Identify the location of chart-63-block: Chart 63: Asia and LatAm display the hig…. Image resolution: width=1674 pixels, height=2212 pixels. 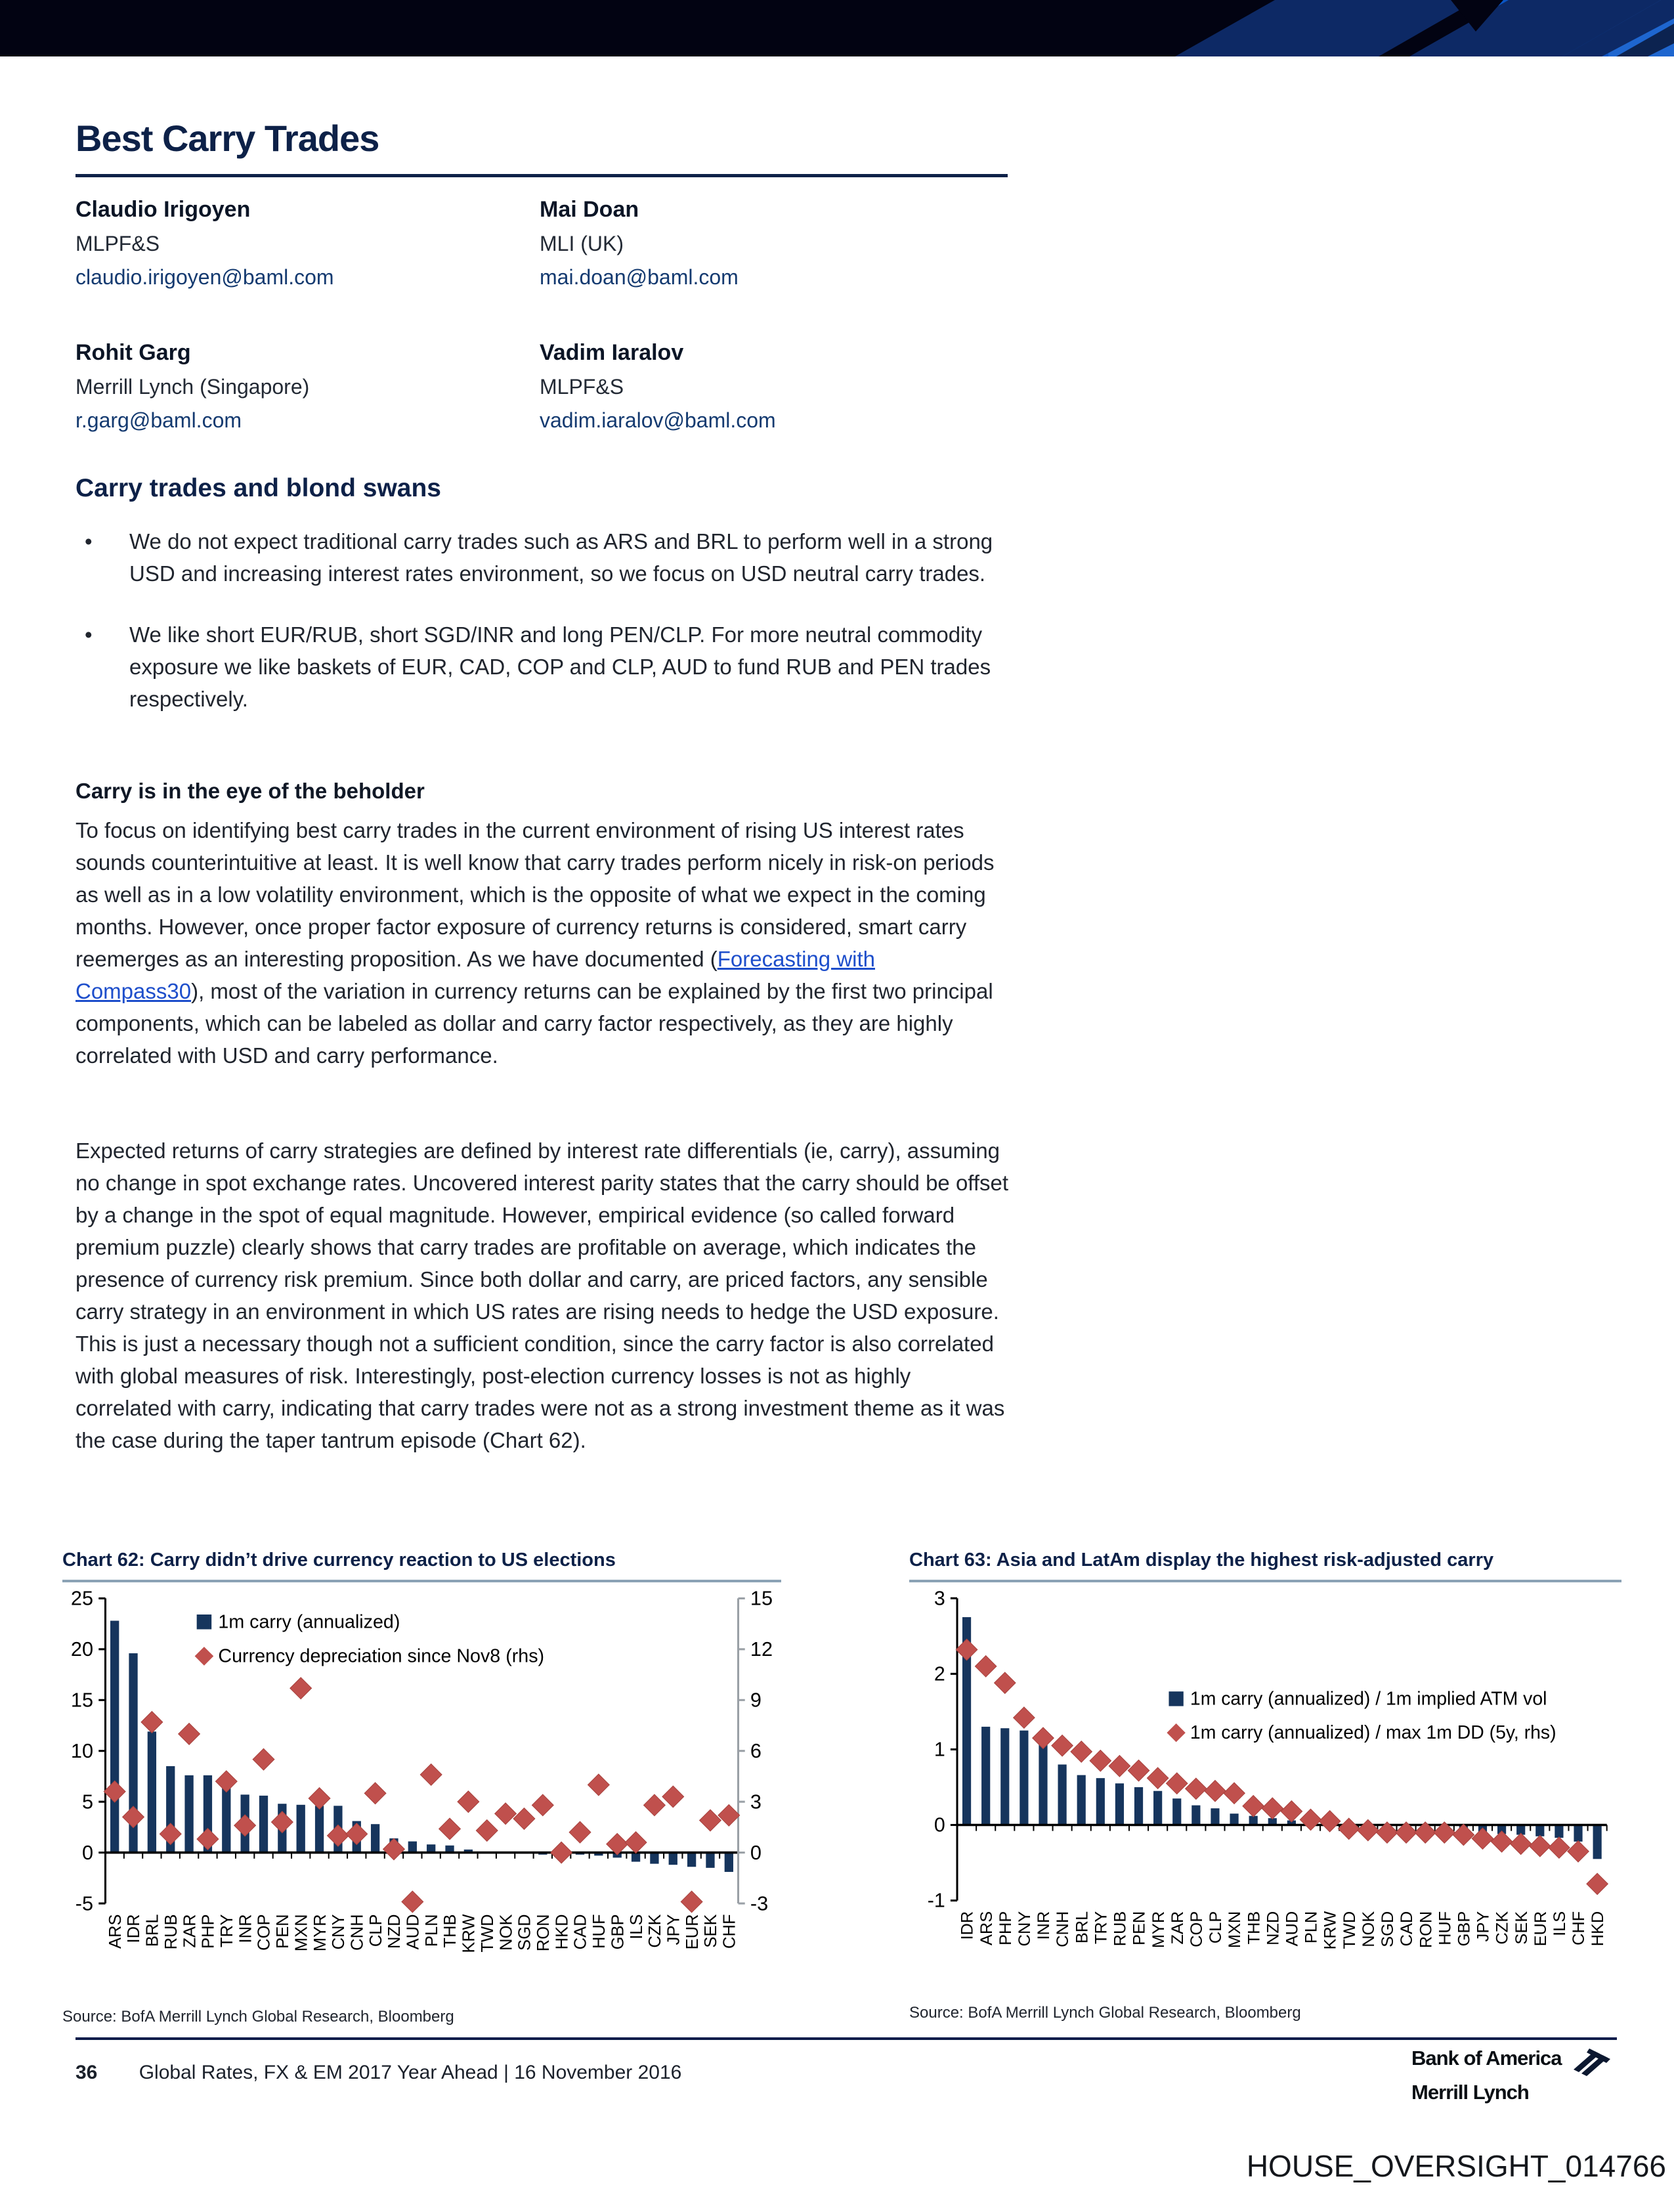
(1265, 1785).